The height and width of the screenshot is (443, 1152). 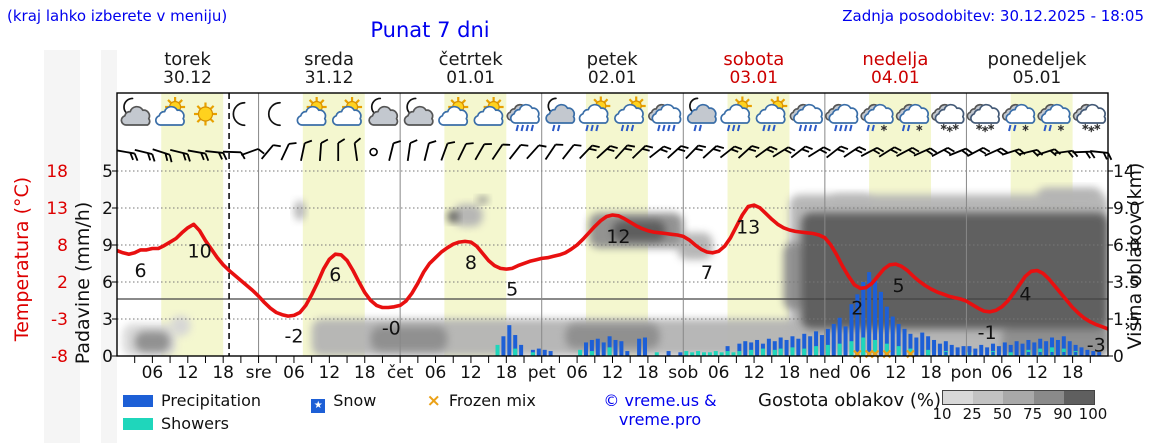 I want to click on cloud-region, so click(x=468, y=215).